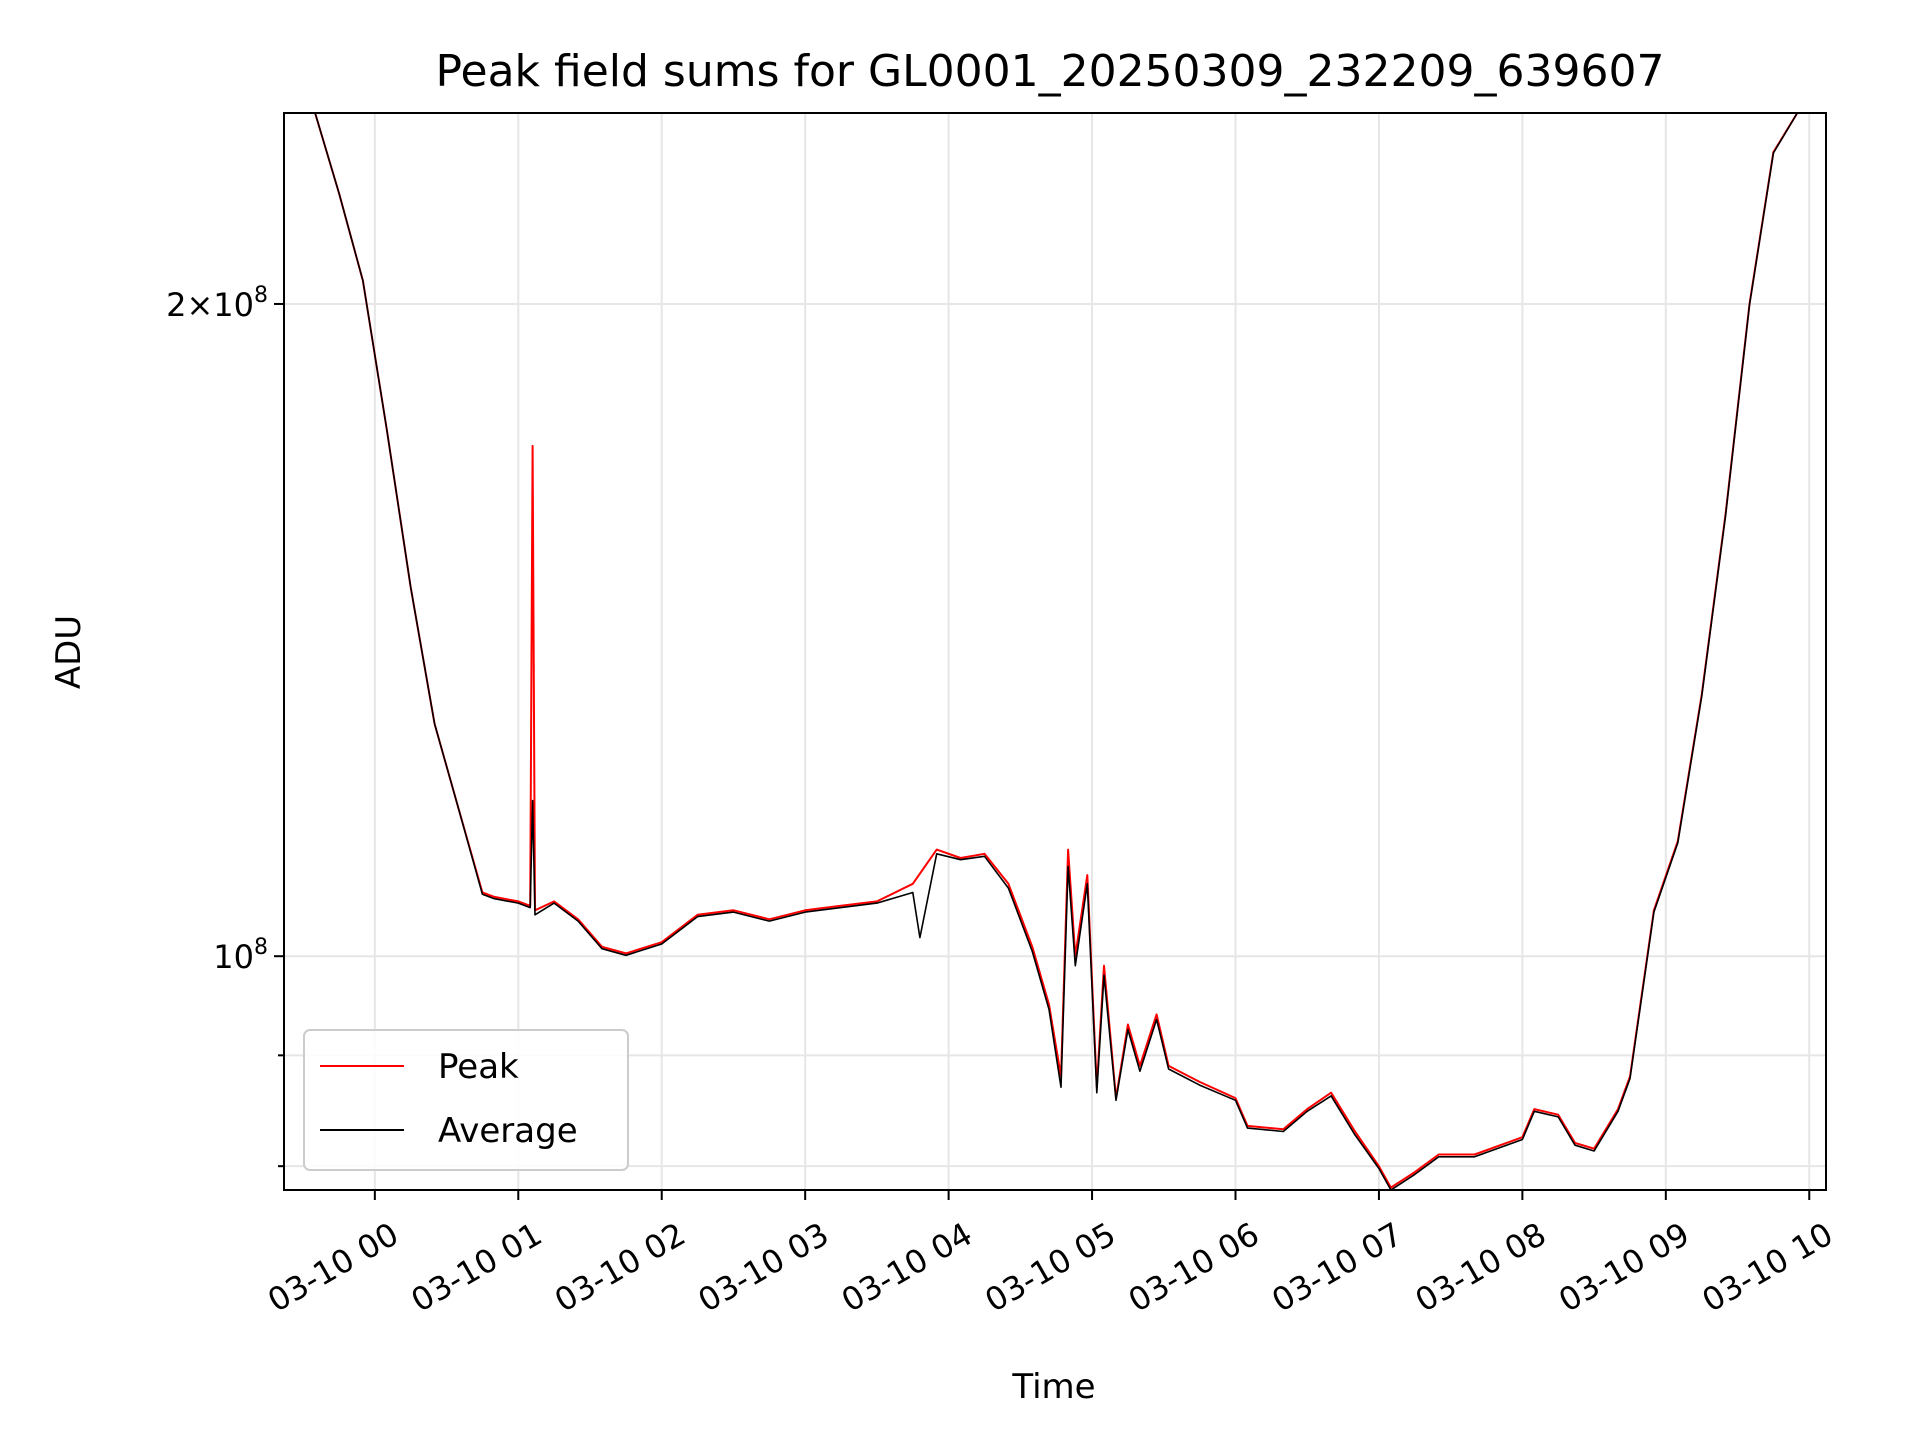  I want to click on y-tick-label: 2×108, so click(217, 303).